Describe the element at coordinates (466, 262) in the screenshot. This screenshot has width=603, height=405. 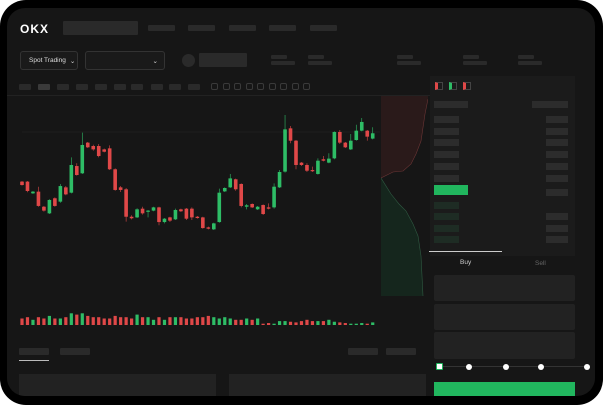
I see `tab-buy: Buy` at that location.